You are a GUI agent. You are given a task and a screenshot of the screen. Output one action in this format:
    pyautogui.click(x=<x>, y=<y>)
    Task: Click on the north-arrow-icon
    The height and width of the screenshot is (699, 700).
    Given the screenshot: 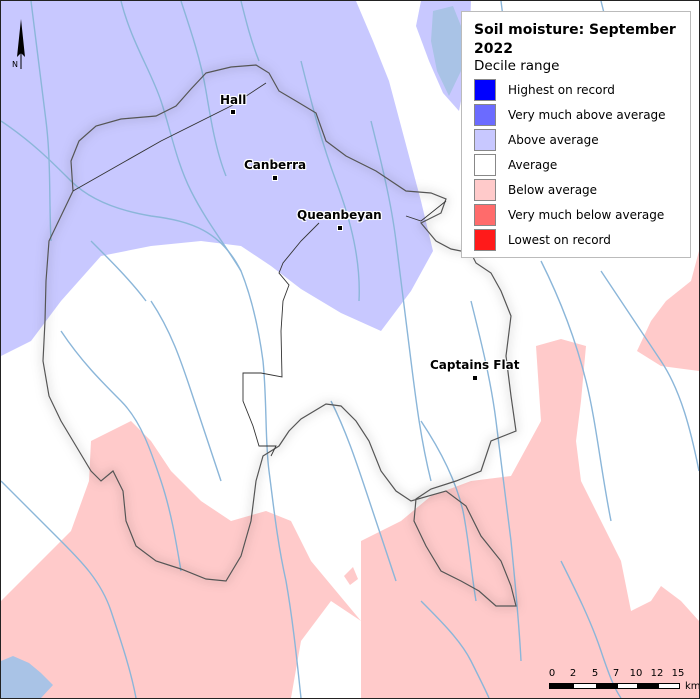 What is the action you would take?
    pyautogui.click(x=21, y=44)
    